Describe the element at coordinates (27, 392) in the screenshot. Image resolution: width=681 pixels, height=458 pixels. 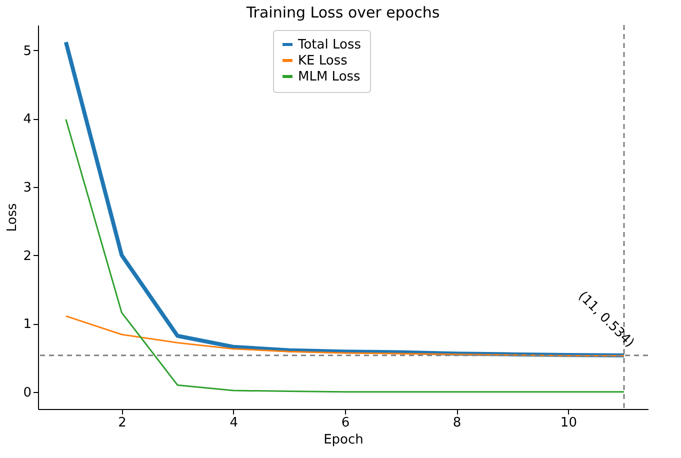
I see `y-tick-label: 0` at that location.